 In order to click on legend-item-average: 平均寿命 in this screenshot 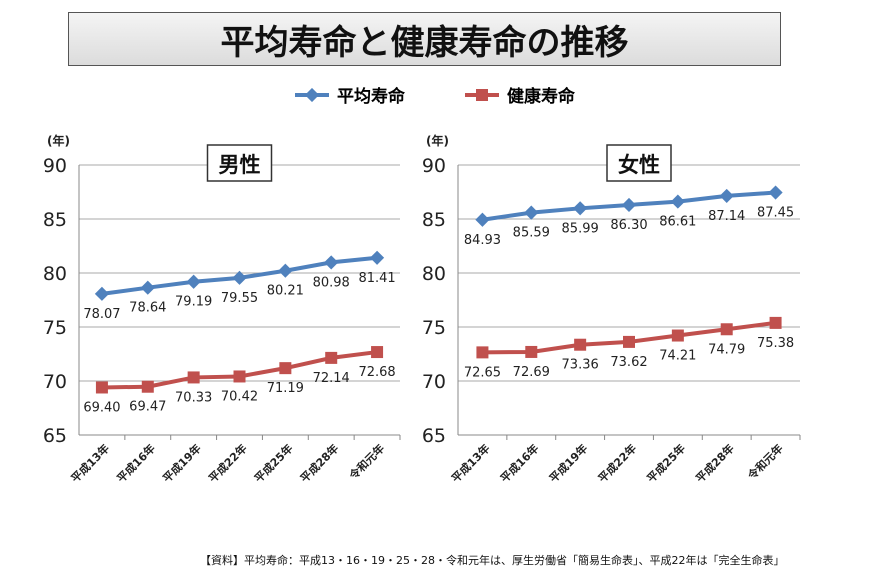, I will do `click(350, 94)`.